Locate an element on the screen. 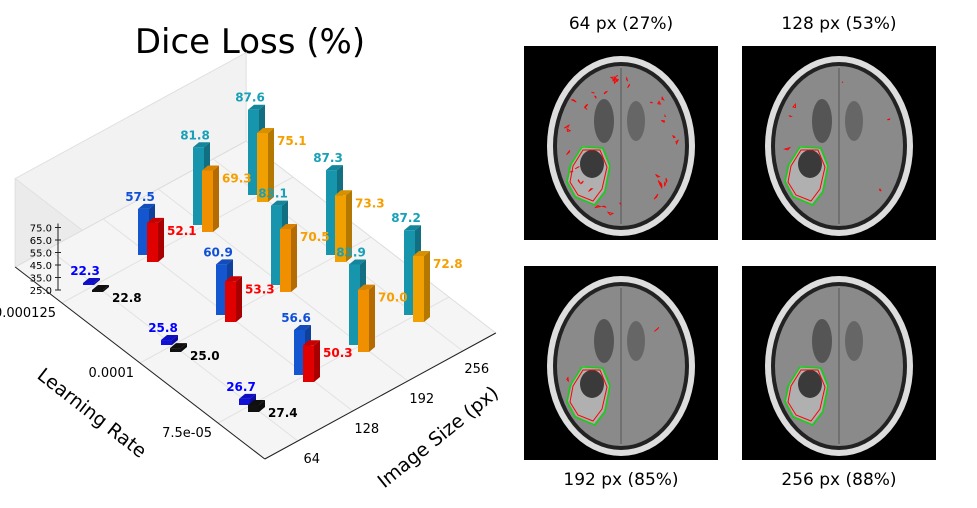  bar-value-label: 27.4 is located at coordinates (283, 413).